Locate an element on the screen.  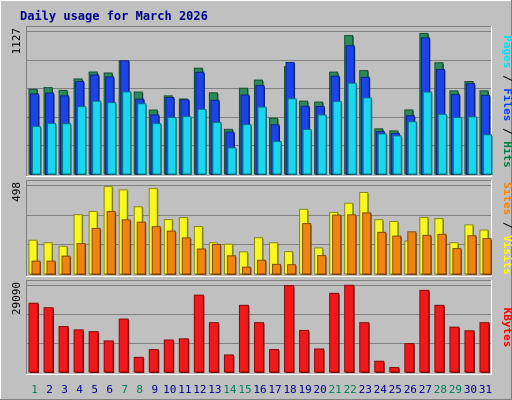
legend: Sites / Visits is located at coordinates (506, 228).